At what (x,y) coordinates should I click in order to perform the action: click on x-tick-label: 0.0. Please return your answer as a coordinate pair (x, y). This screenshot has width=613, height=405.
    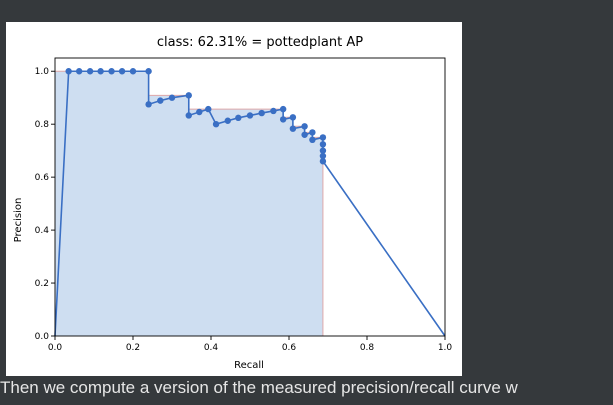
    Looking at the image, I should click on (55, 348).